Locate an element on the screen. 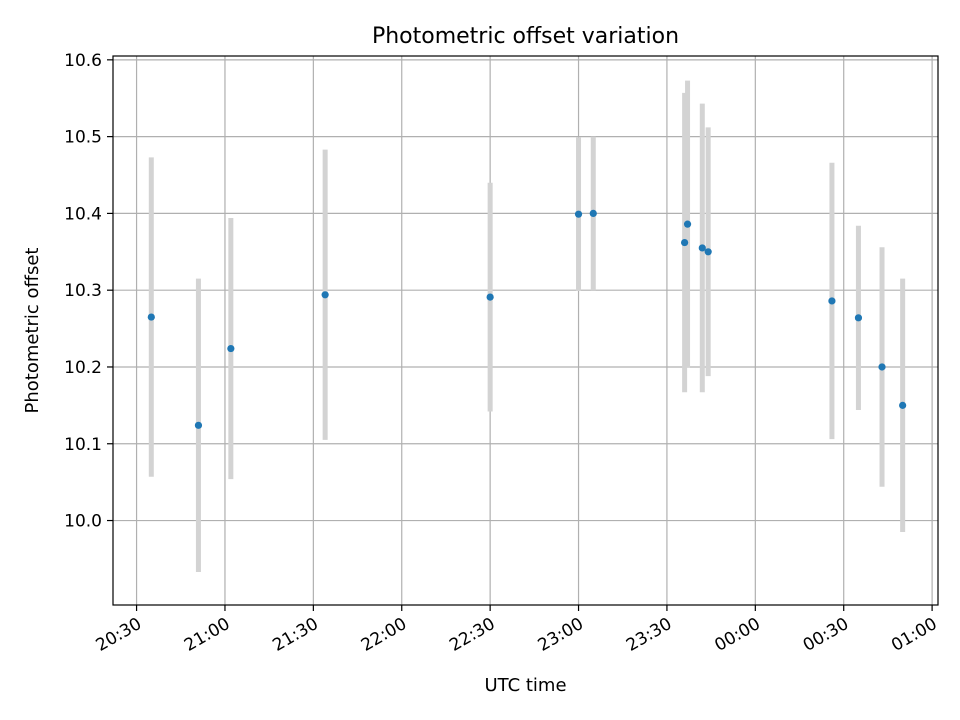  y-tick-label: 10.2 is located at coordinates (83, 368).